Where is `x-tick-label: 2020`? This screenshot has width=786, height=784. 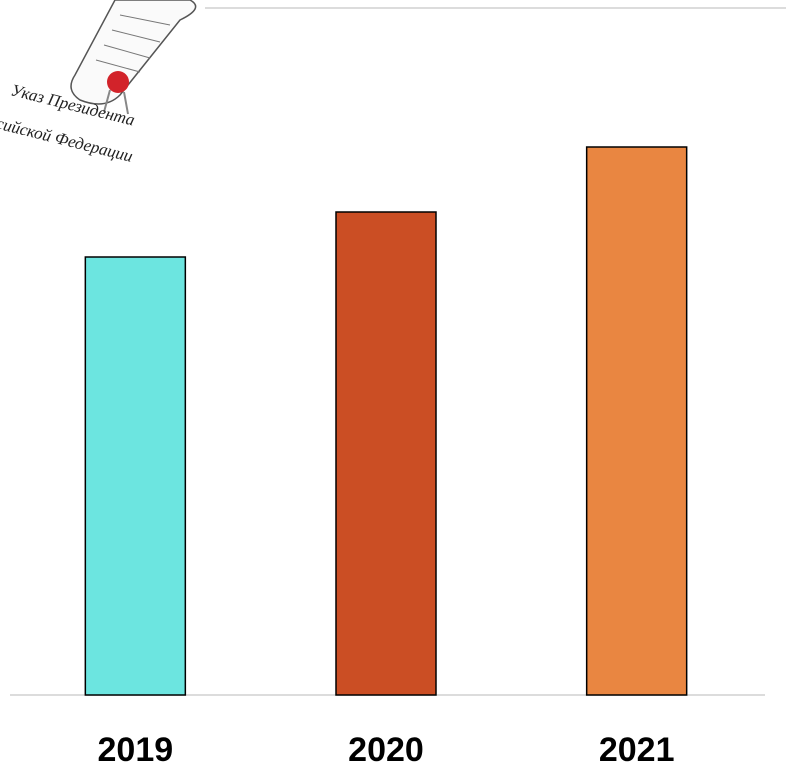
x-tick-label: 2020 is located at coordinates (386, 750).